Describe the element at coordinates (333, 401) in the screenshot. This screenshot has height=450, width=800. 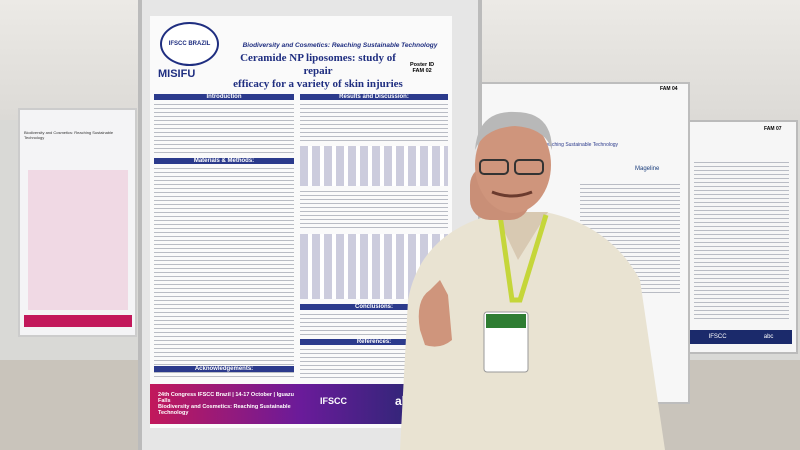
I see `footer-logo: IFSCC` at that location.